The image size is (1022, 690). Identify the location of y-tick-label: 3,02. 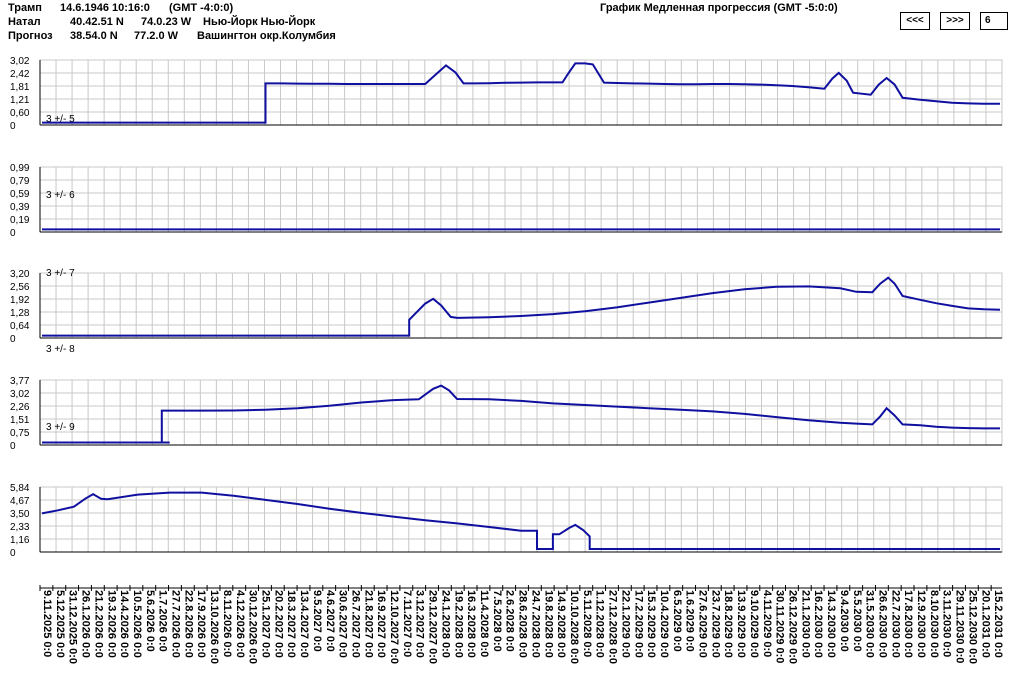
(20, 394).